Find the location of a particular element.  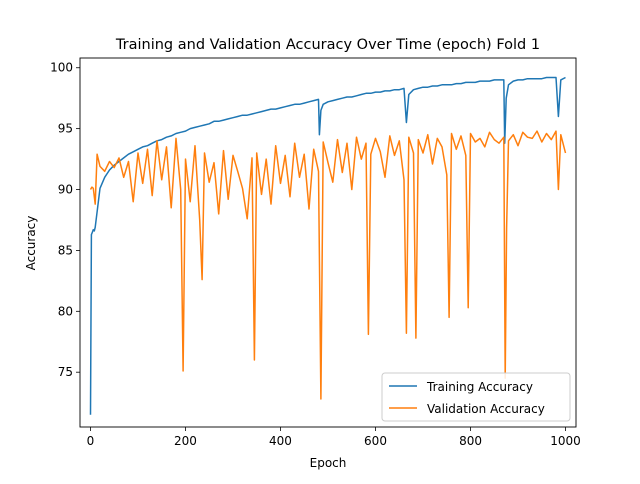

y-axis-label: Accuracy is located at coordinates (31, 243).